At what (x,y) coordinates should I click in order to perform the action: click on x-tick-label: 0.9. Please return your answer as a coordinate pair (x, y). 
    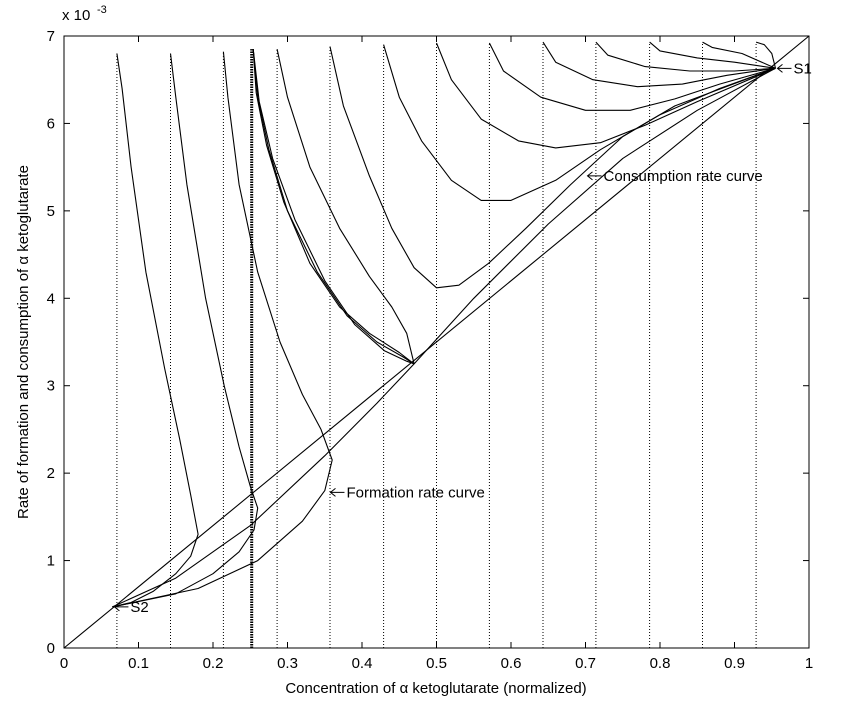
    Looking at the image, I should click on (734, 663).